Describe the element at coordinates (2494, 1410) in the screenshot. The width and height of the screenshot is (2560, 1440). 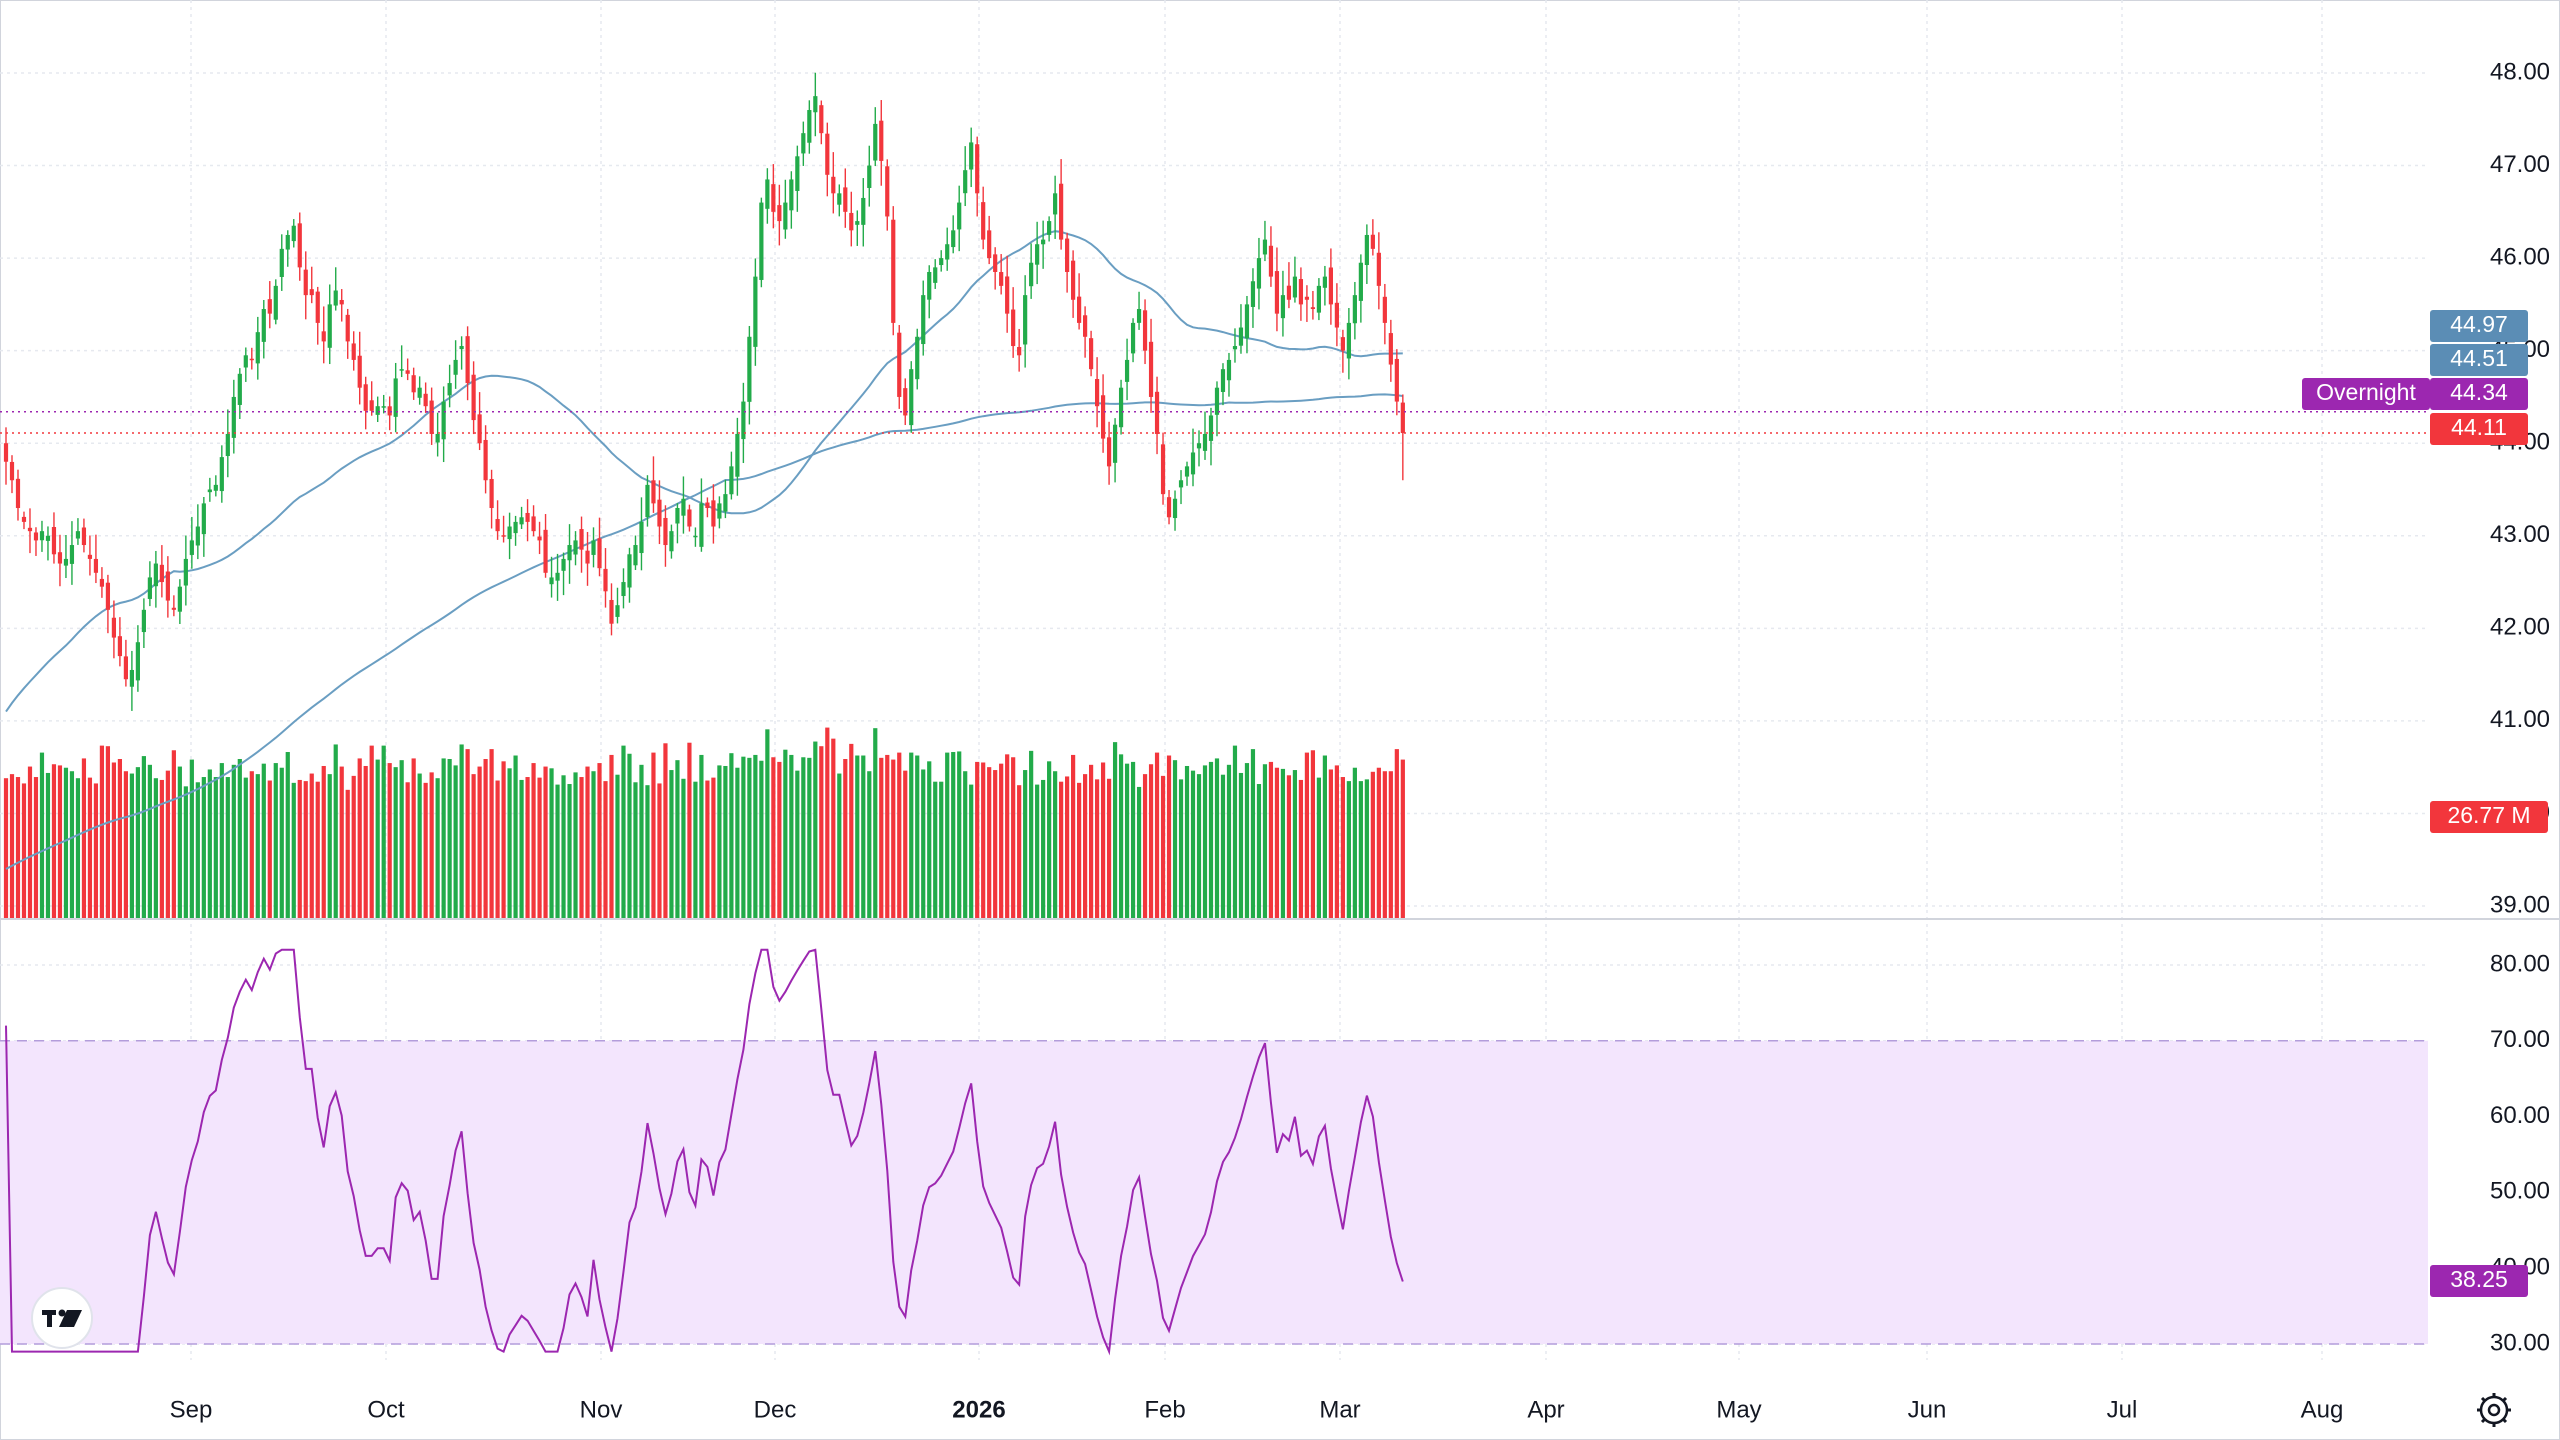
I see `settings-icon` at that location.